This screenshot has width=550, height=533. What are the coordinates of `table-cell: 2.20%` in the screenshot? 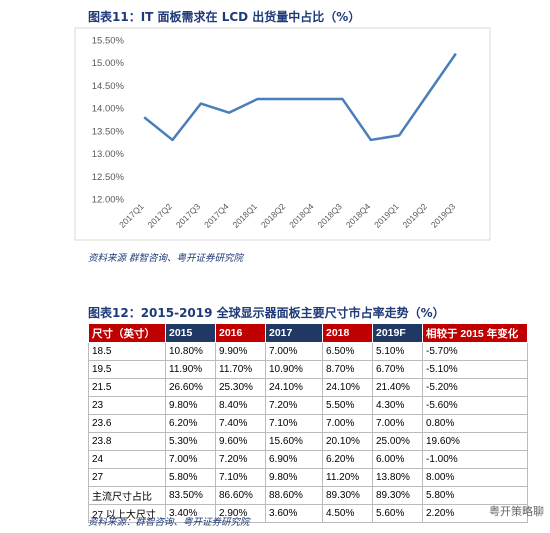 It's located at (475, 513).